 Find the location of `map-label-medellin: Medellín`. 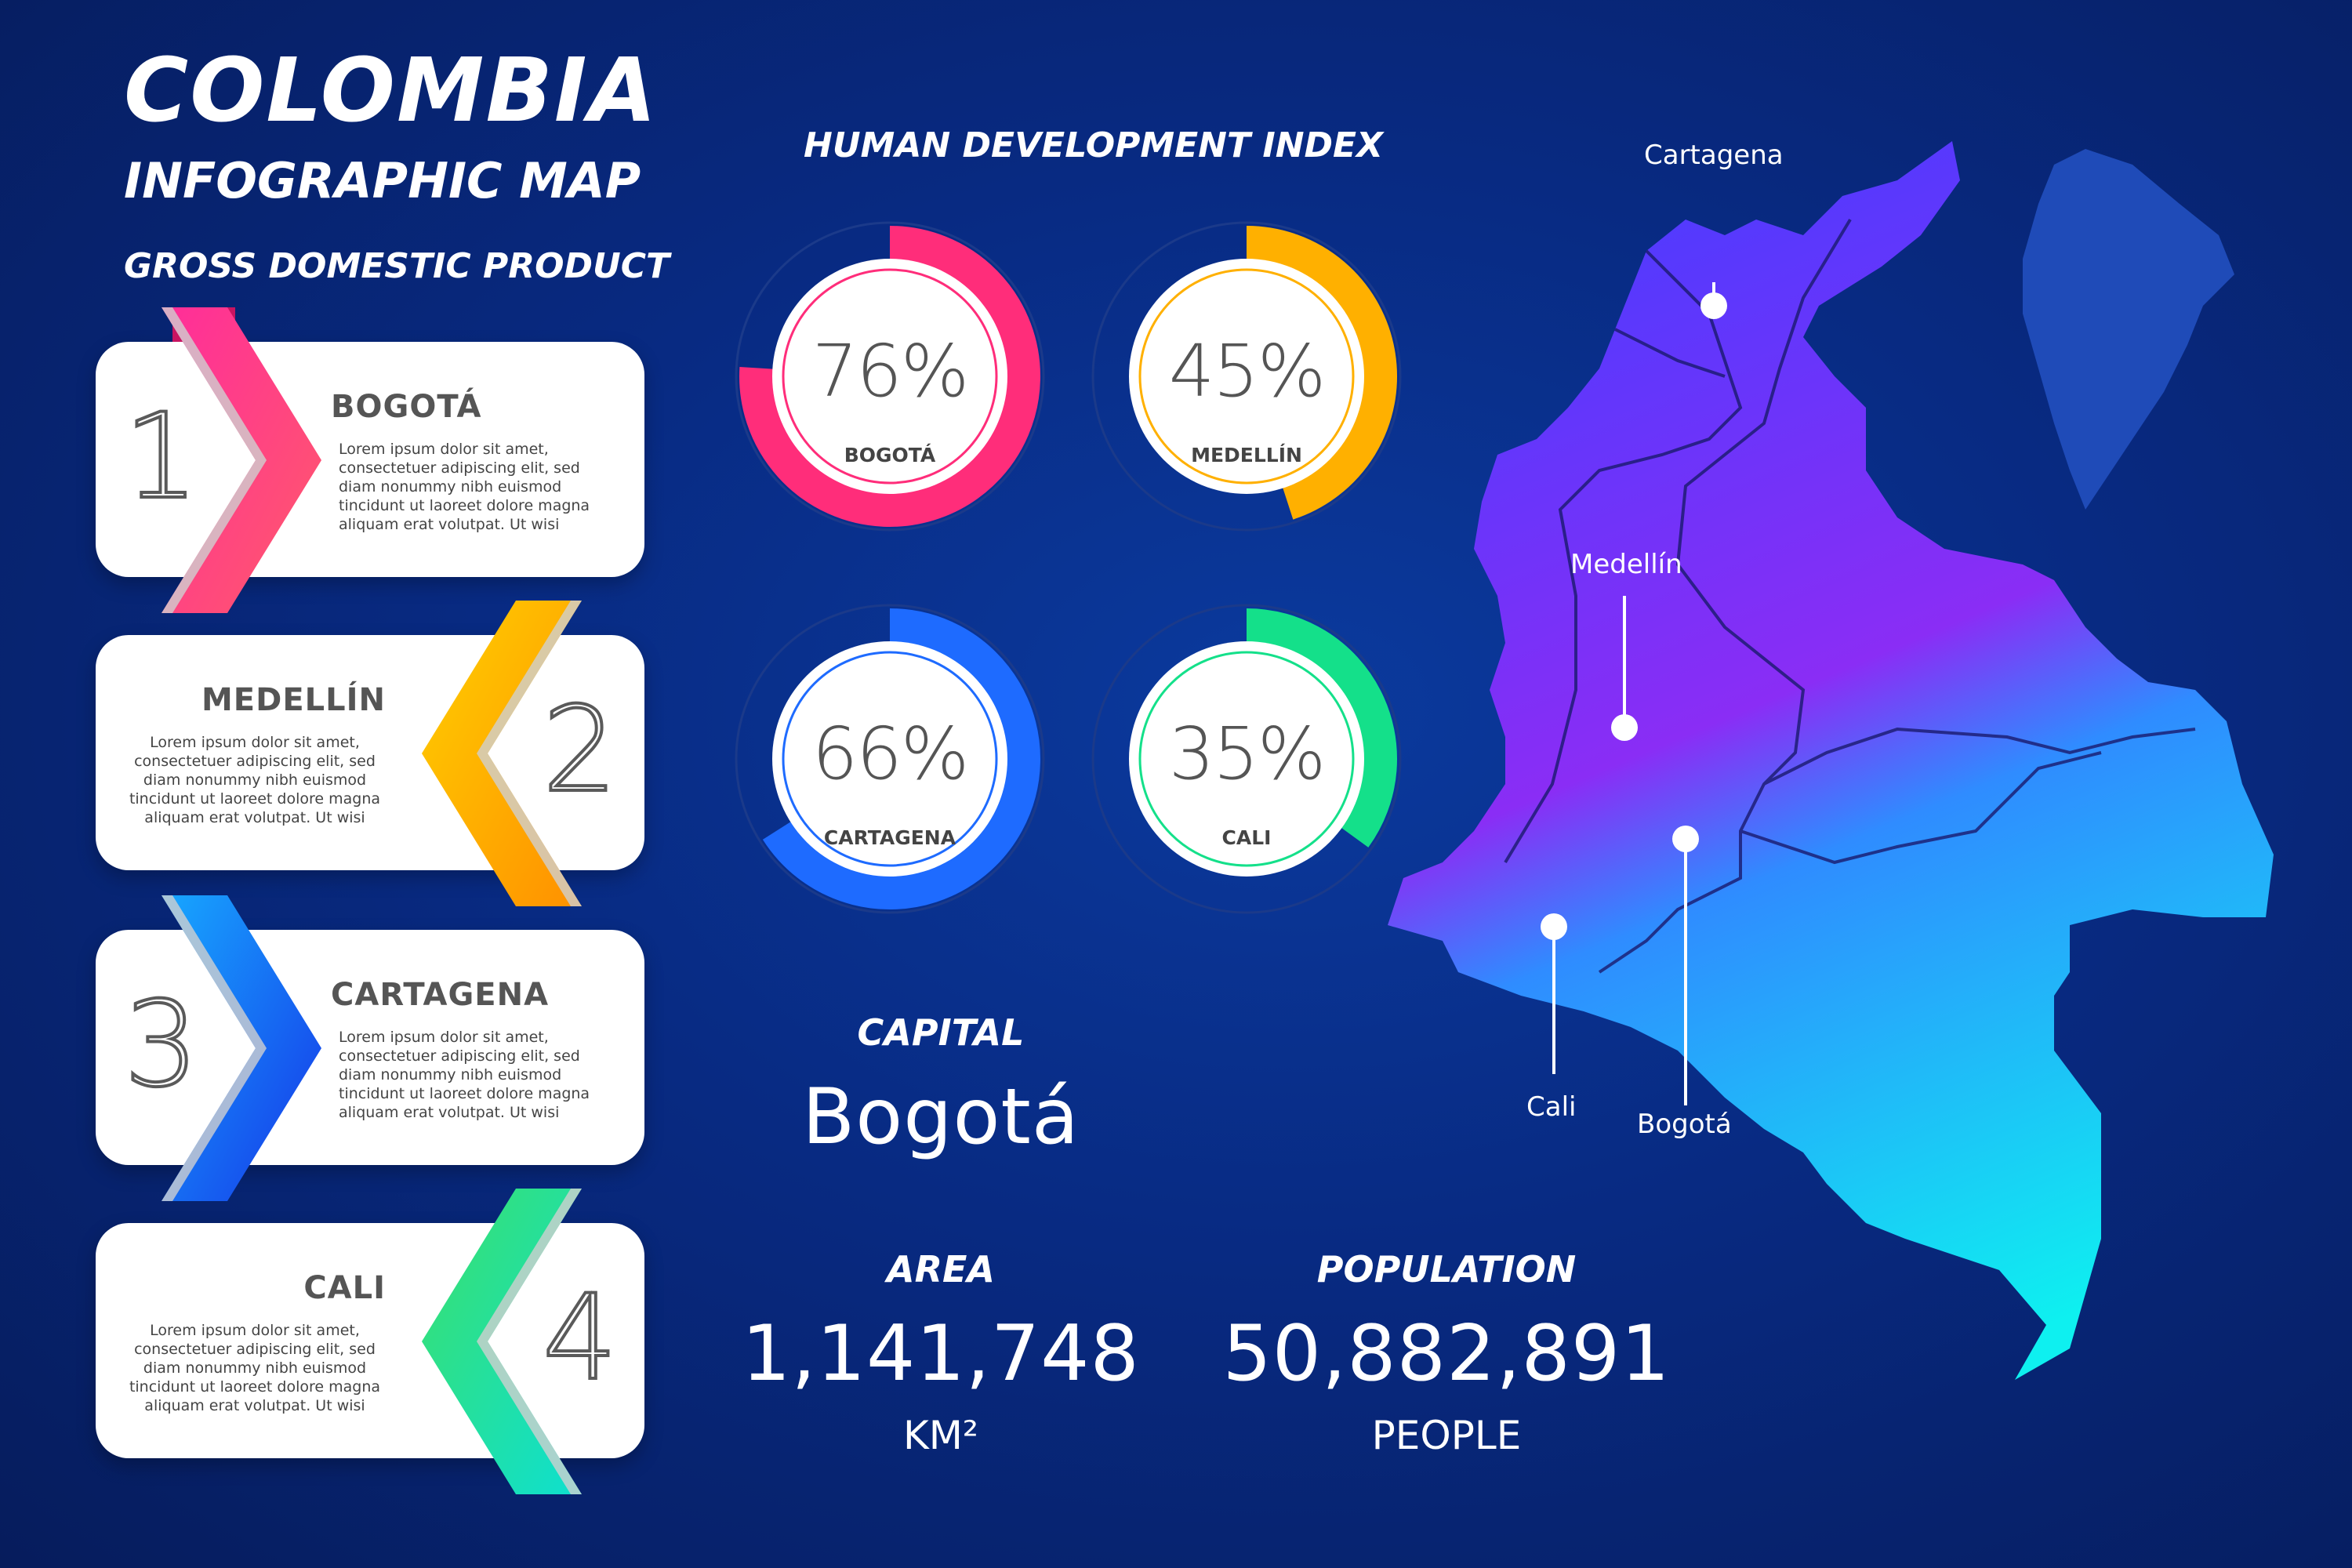

map-label-medellin: Medellín is located at coordinates (1626, 564).